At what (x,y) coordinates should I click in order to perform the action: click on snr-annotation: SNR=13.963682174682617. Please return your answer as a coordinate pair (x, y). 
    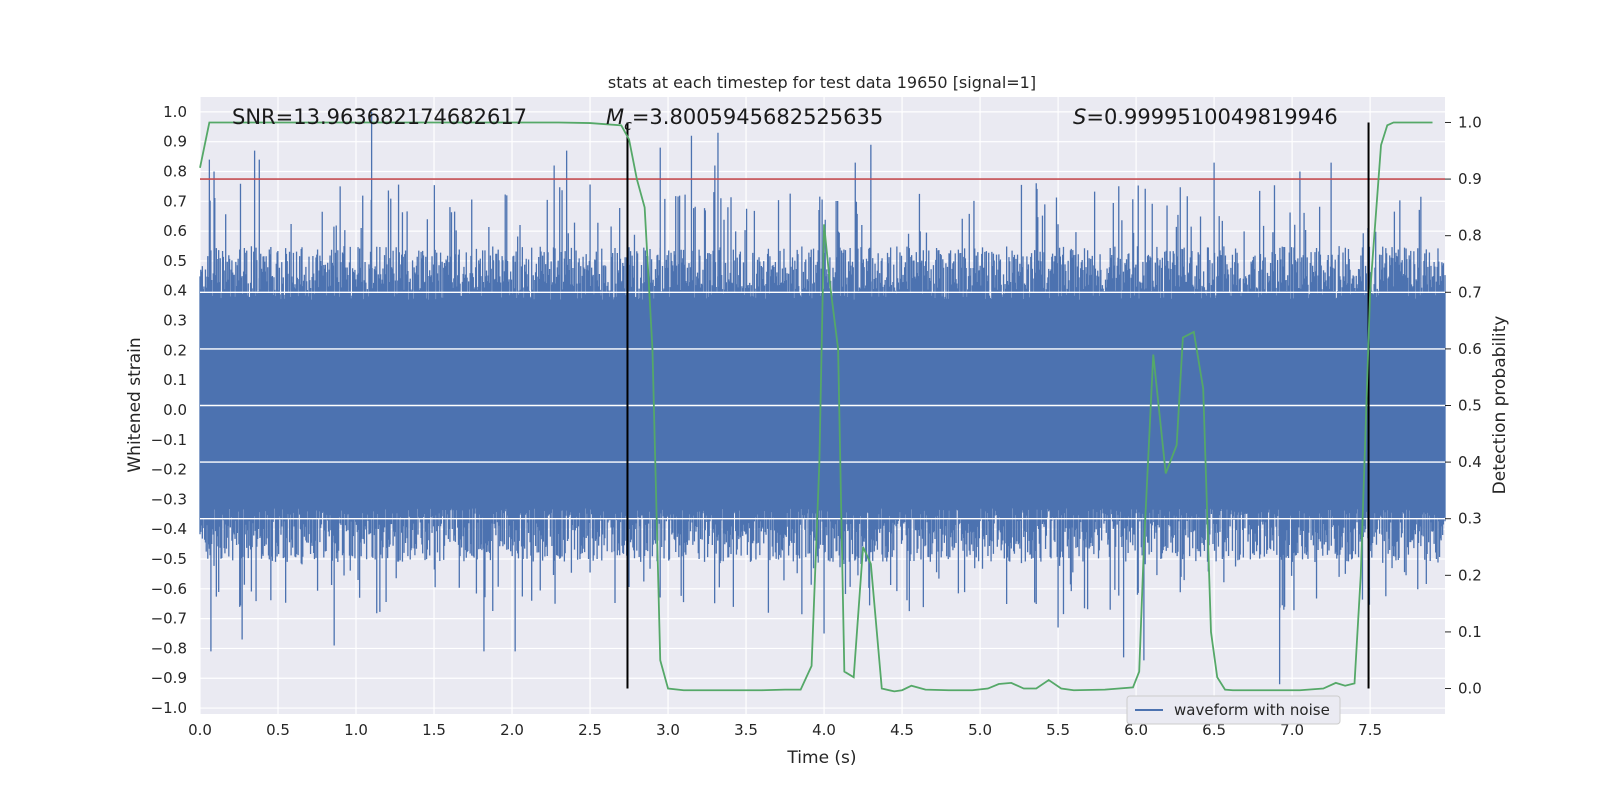
    Looking at the image, I should click on (379, 117).